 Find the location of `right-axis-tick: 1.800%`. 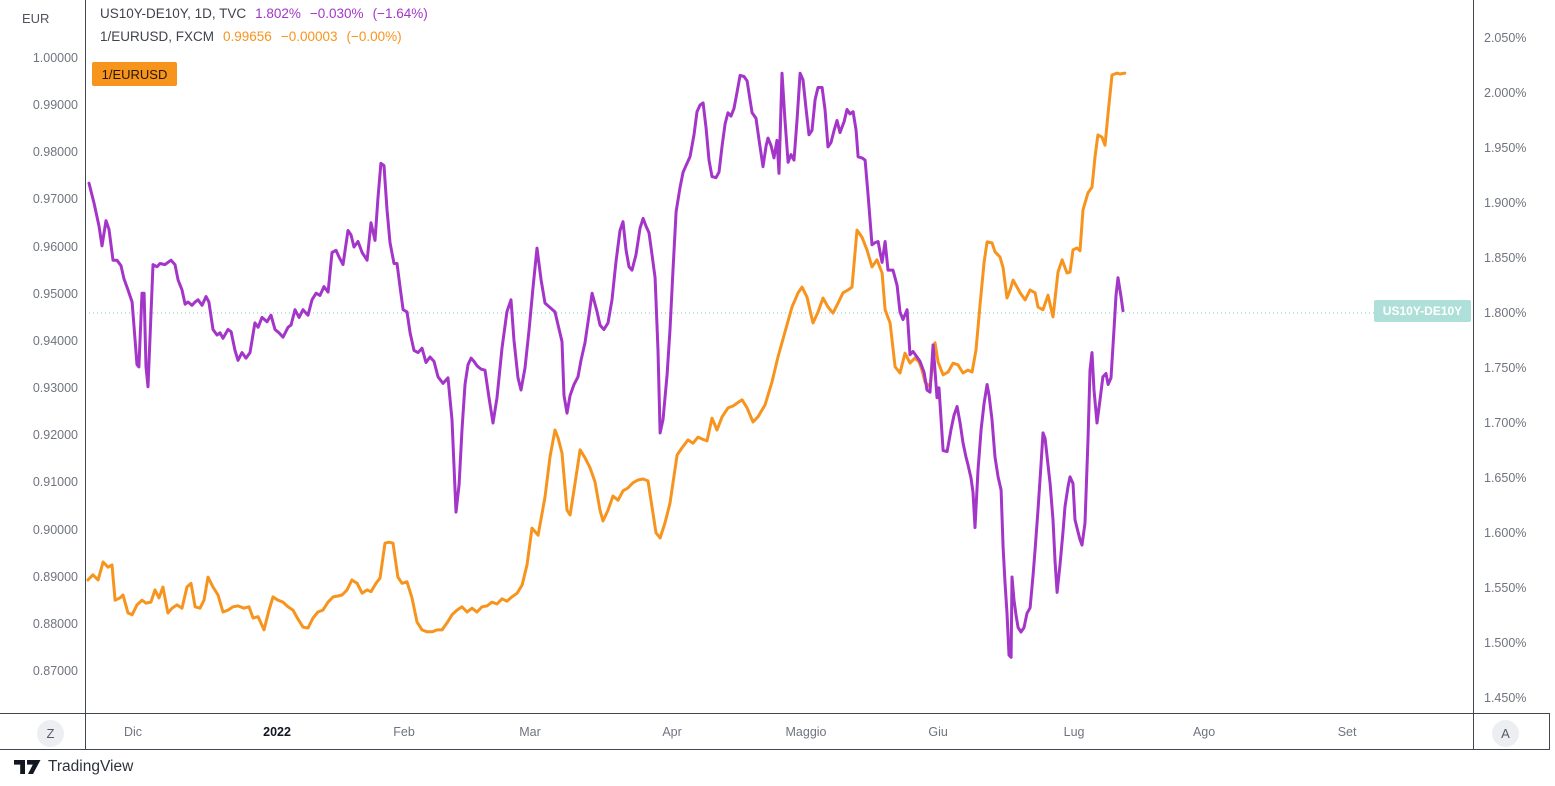

right-axis-tick: 1.800% is located at coordinates (1505, 313).